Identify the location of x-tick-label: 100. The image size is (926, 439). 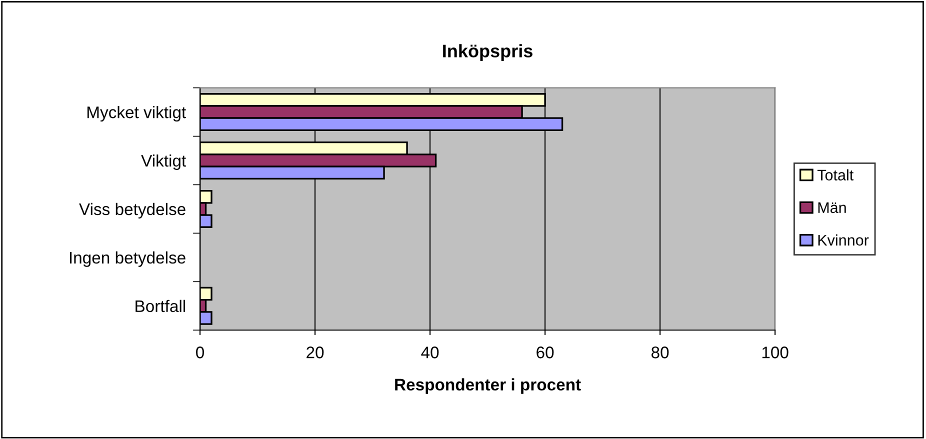
(775, 352).